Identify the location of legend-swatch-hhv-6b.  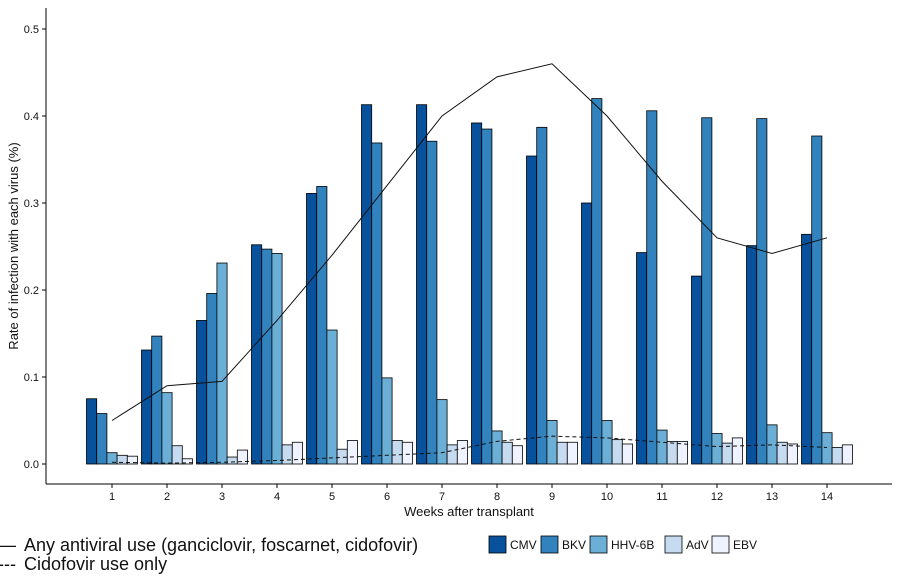
(598, 544).